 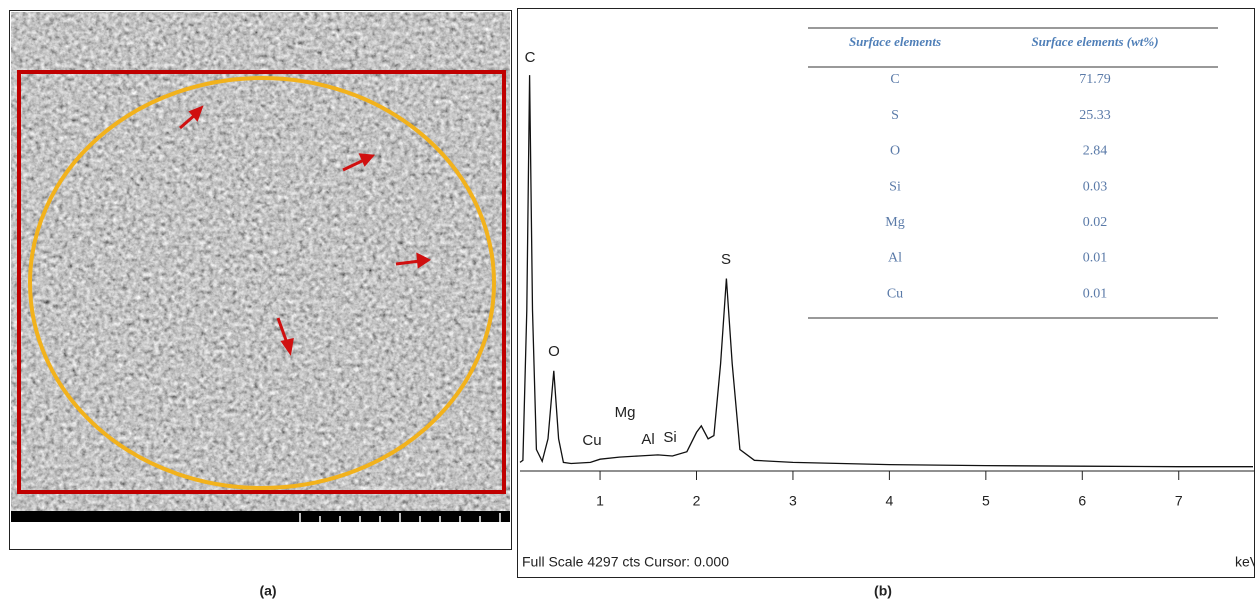 I want to click on table-cell: Si, so click(x=895, y=186).